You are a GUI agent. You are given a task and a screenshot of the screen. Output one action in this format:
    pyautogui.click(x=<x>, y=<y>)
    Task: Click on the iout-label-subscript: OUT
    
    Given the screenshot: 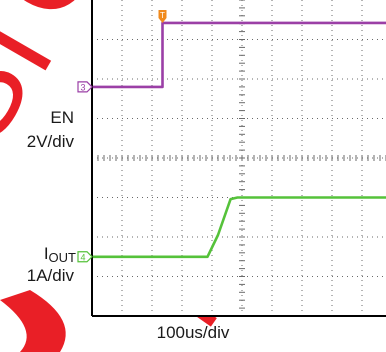 What is the action you would take?
    pyautogui.click(x=62, y=257)
    